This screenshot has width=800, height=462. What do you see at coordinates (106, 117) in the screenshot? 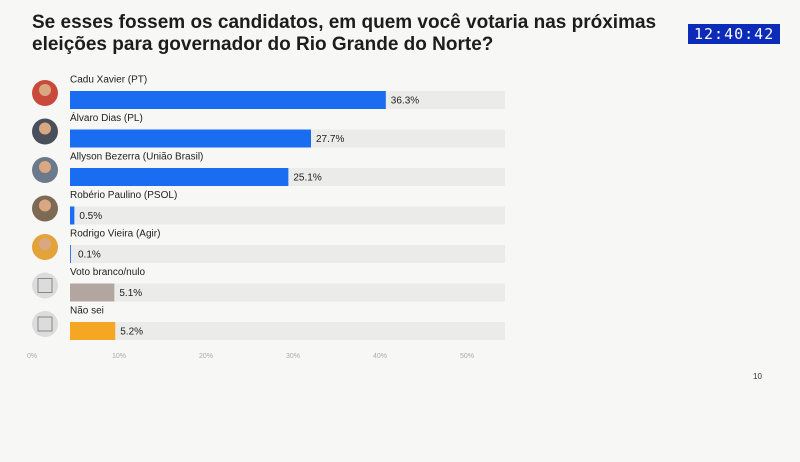
I see `category-label: Álvaro Dias (PL)` at bounding box center [106, 117].